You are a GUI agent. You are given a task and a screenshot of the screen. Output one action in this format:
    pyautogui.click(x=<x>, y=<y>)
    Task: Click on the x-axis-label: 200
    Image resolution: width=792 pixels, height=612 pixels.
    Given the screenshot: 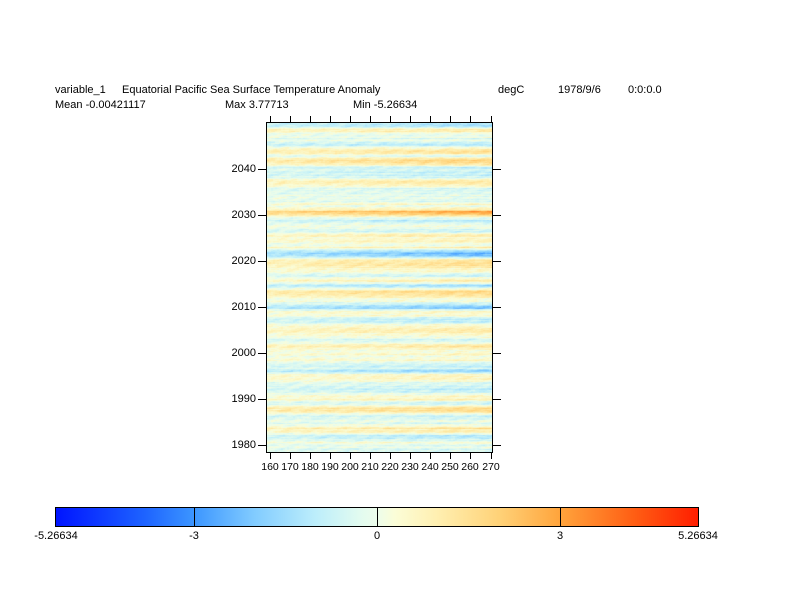 What is the action you would take?
    pyautogui.click(x=350, y=467)
    